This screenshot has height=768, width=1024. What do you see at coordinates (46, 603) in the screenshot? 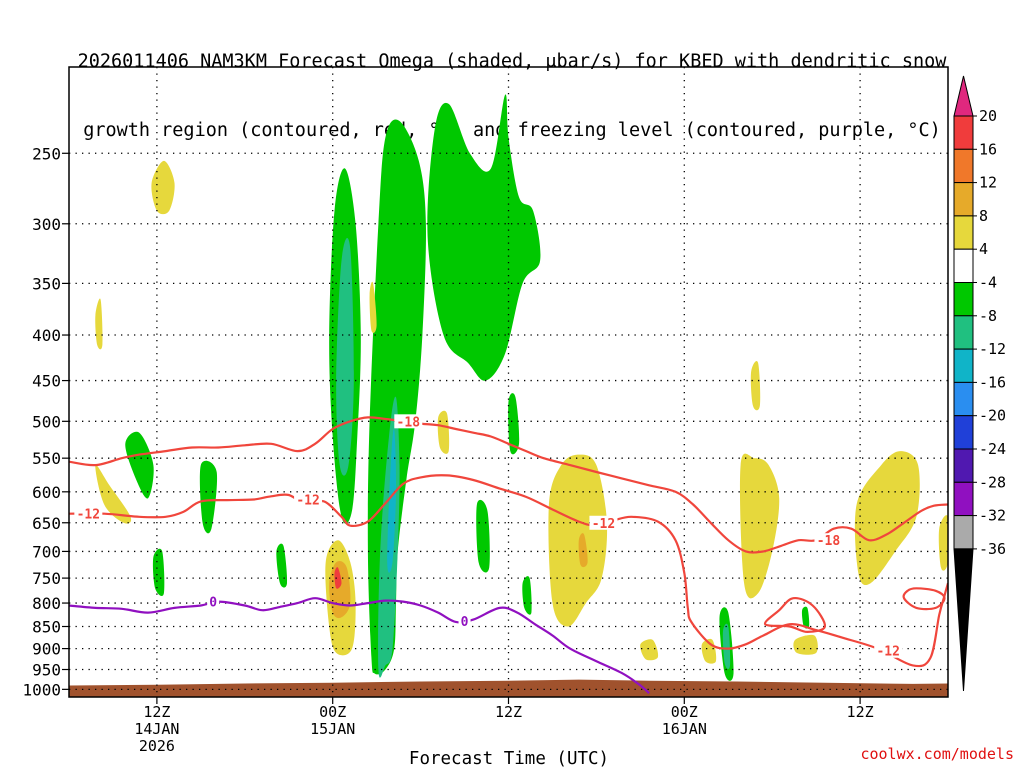
I see `y-tick-label-800: 800` at bounding box center [46, 603].